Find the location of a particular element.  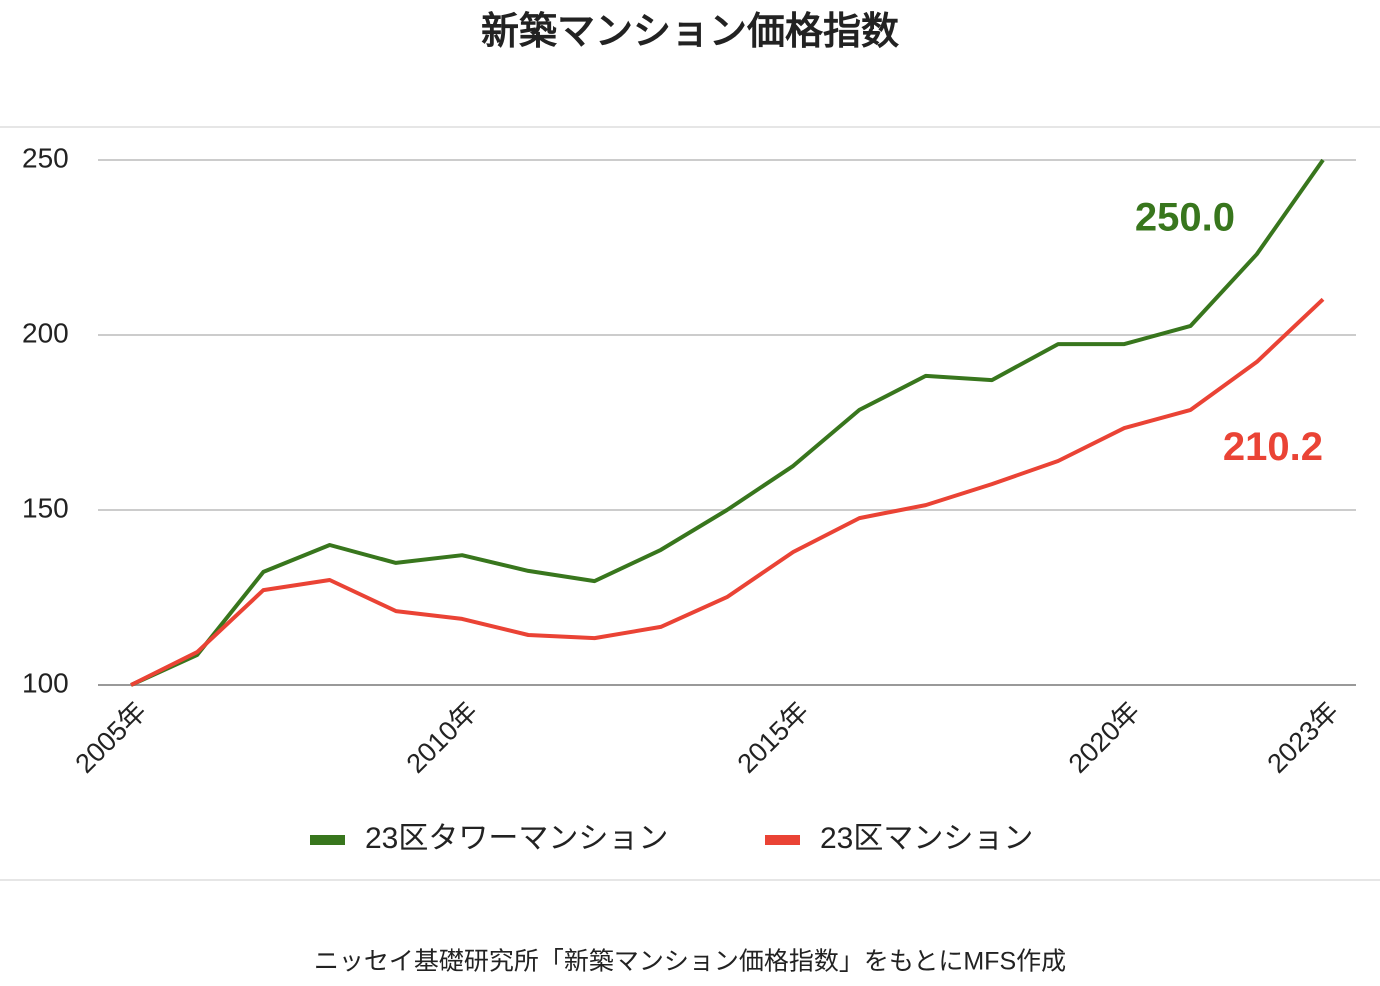

data-label: 210.2 is located at coordinates (1273, 447).